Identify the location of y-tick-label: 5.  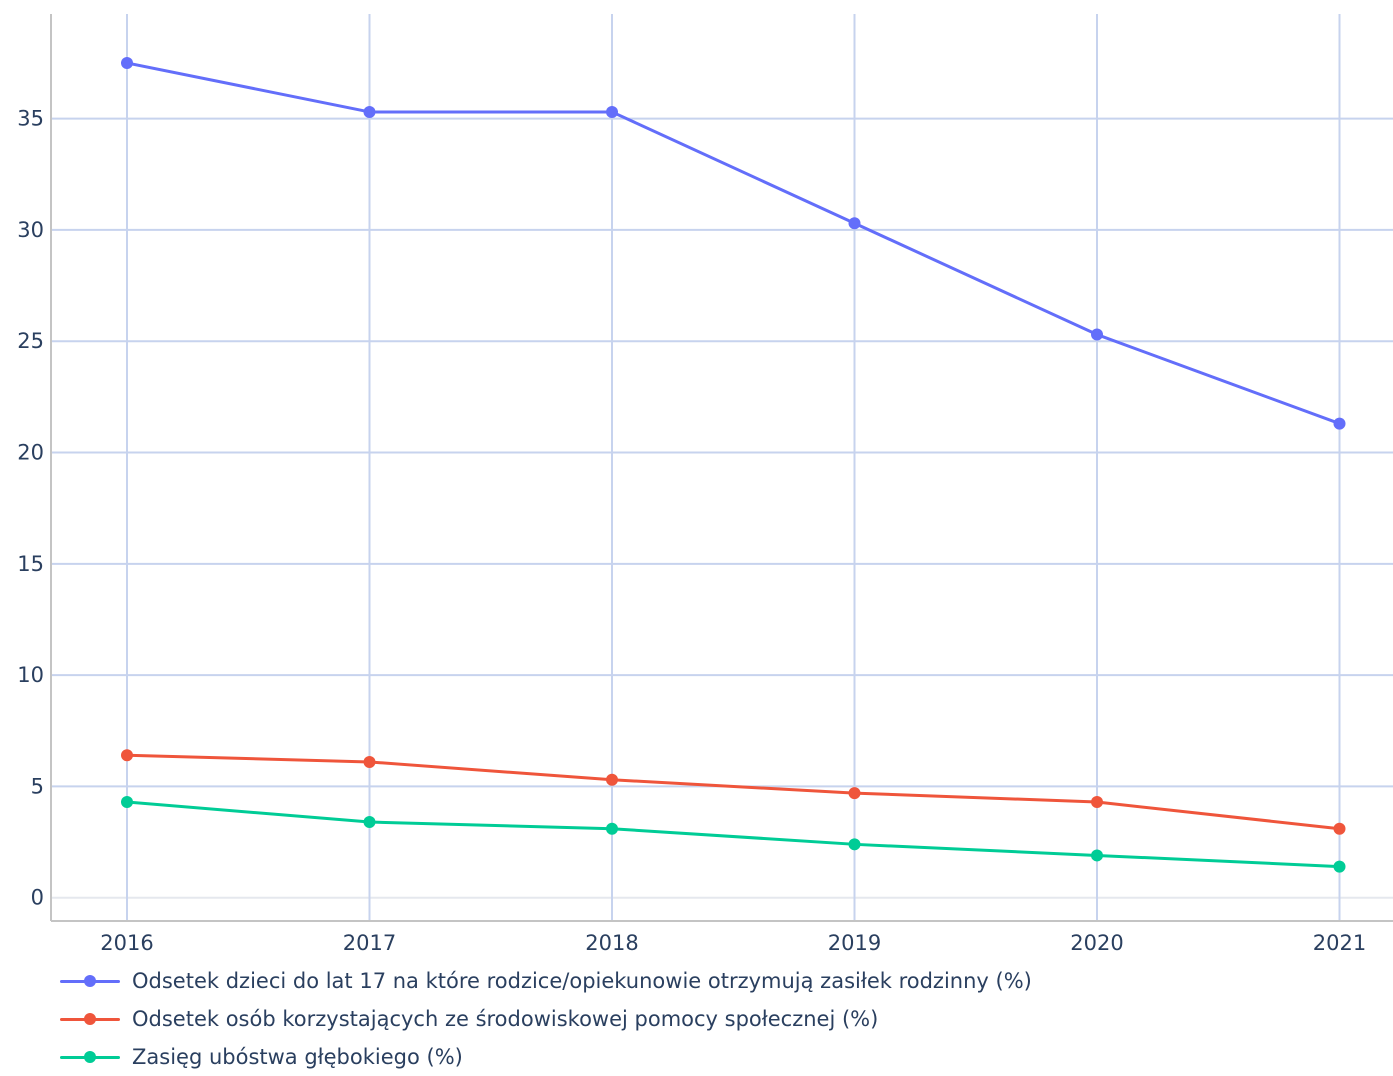
(37, 786).